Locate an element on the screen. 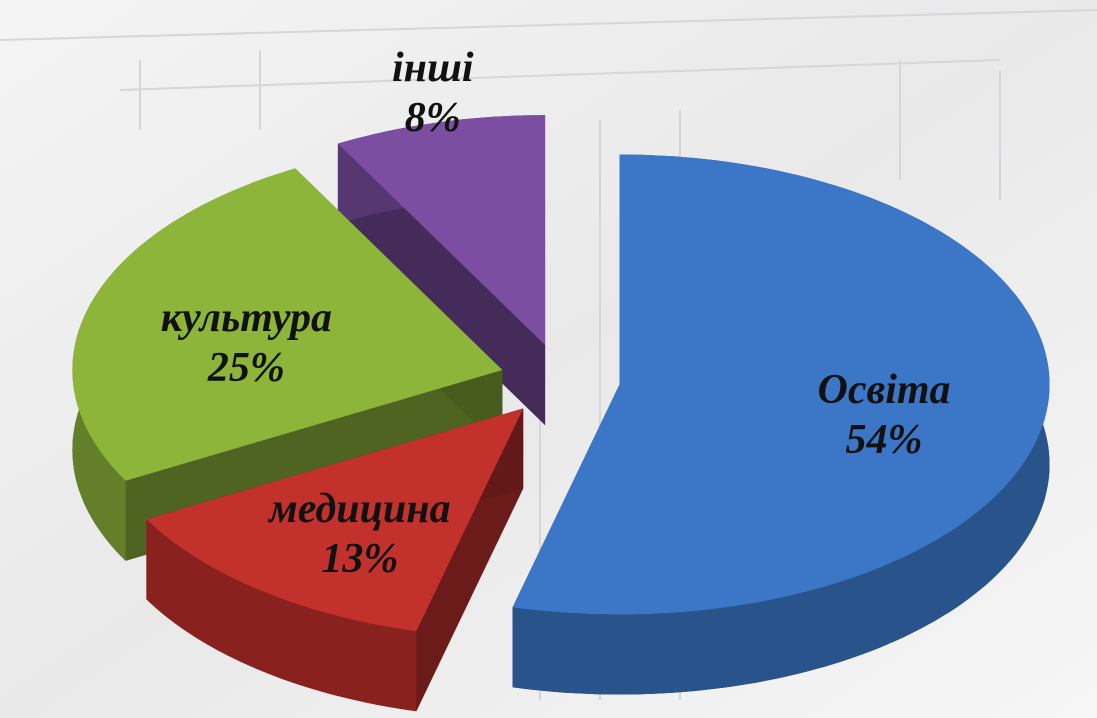  value-label: 25% is located at coordinates (246, 368).